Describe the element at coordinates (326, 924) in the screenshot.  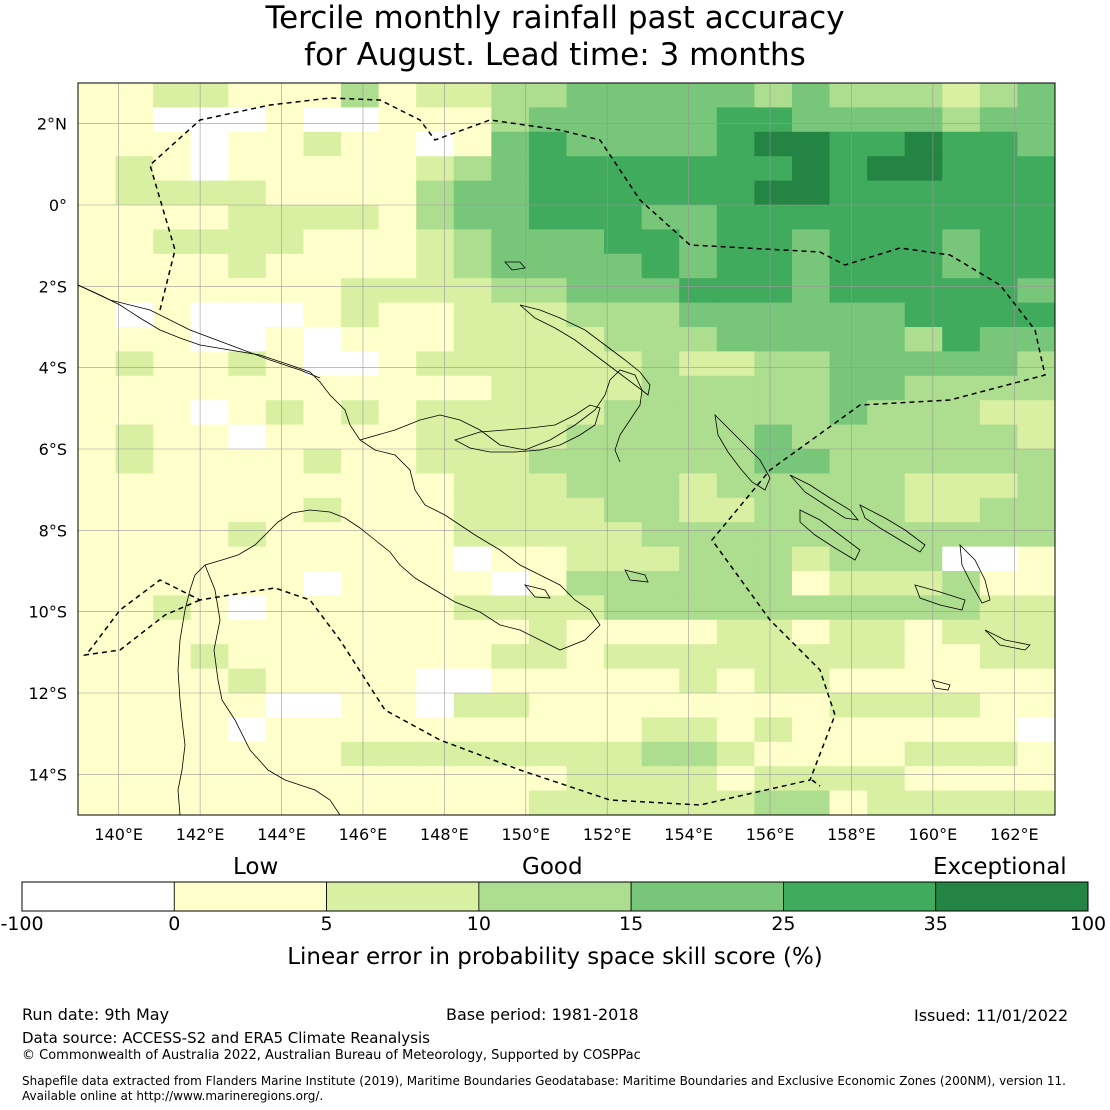
I see `colorbar-tick-label: 5` at that location.